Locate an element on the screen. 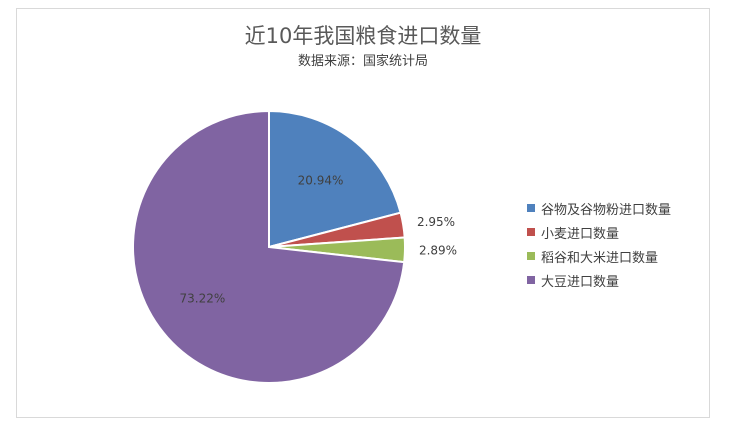 The height and width of the screenshot is (430, 729). legend-item-rice: 稻谷和大米进口数量 is located at coordinates (599, 256).